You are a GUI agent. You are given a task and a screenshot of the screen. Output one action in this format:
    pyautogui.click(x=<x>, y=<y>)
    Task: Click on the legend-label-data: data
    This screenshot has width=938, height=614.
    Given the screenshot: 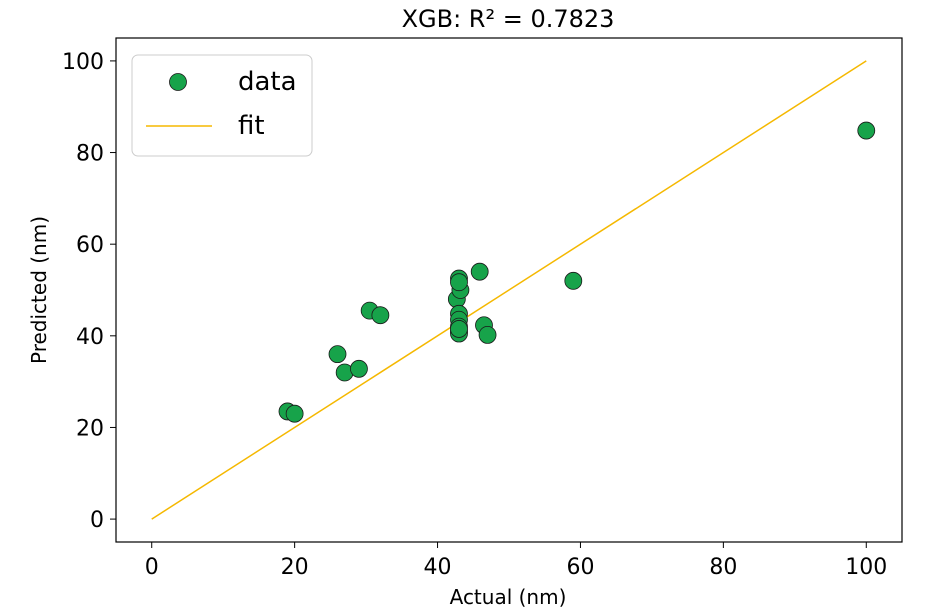 What is the action you would take?
    pyautogui.click(x=267, y=82)
    